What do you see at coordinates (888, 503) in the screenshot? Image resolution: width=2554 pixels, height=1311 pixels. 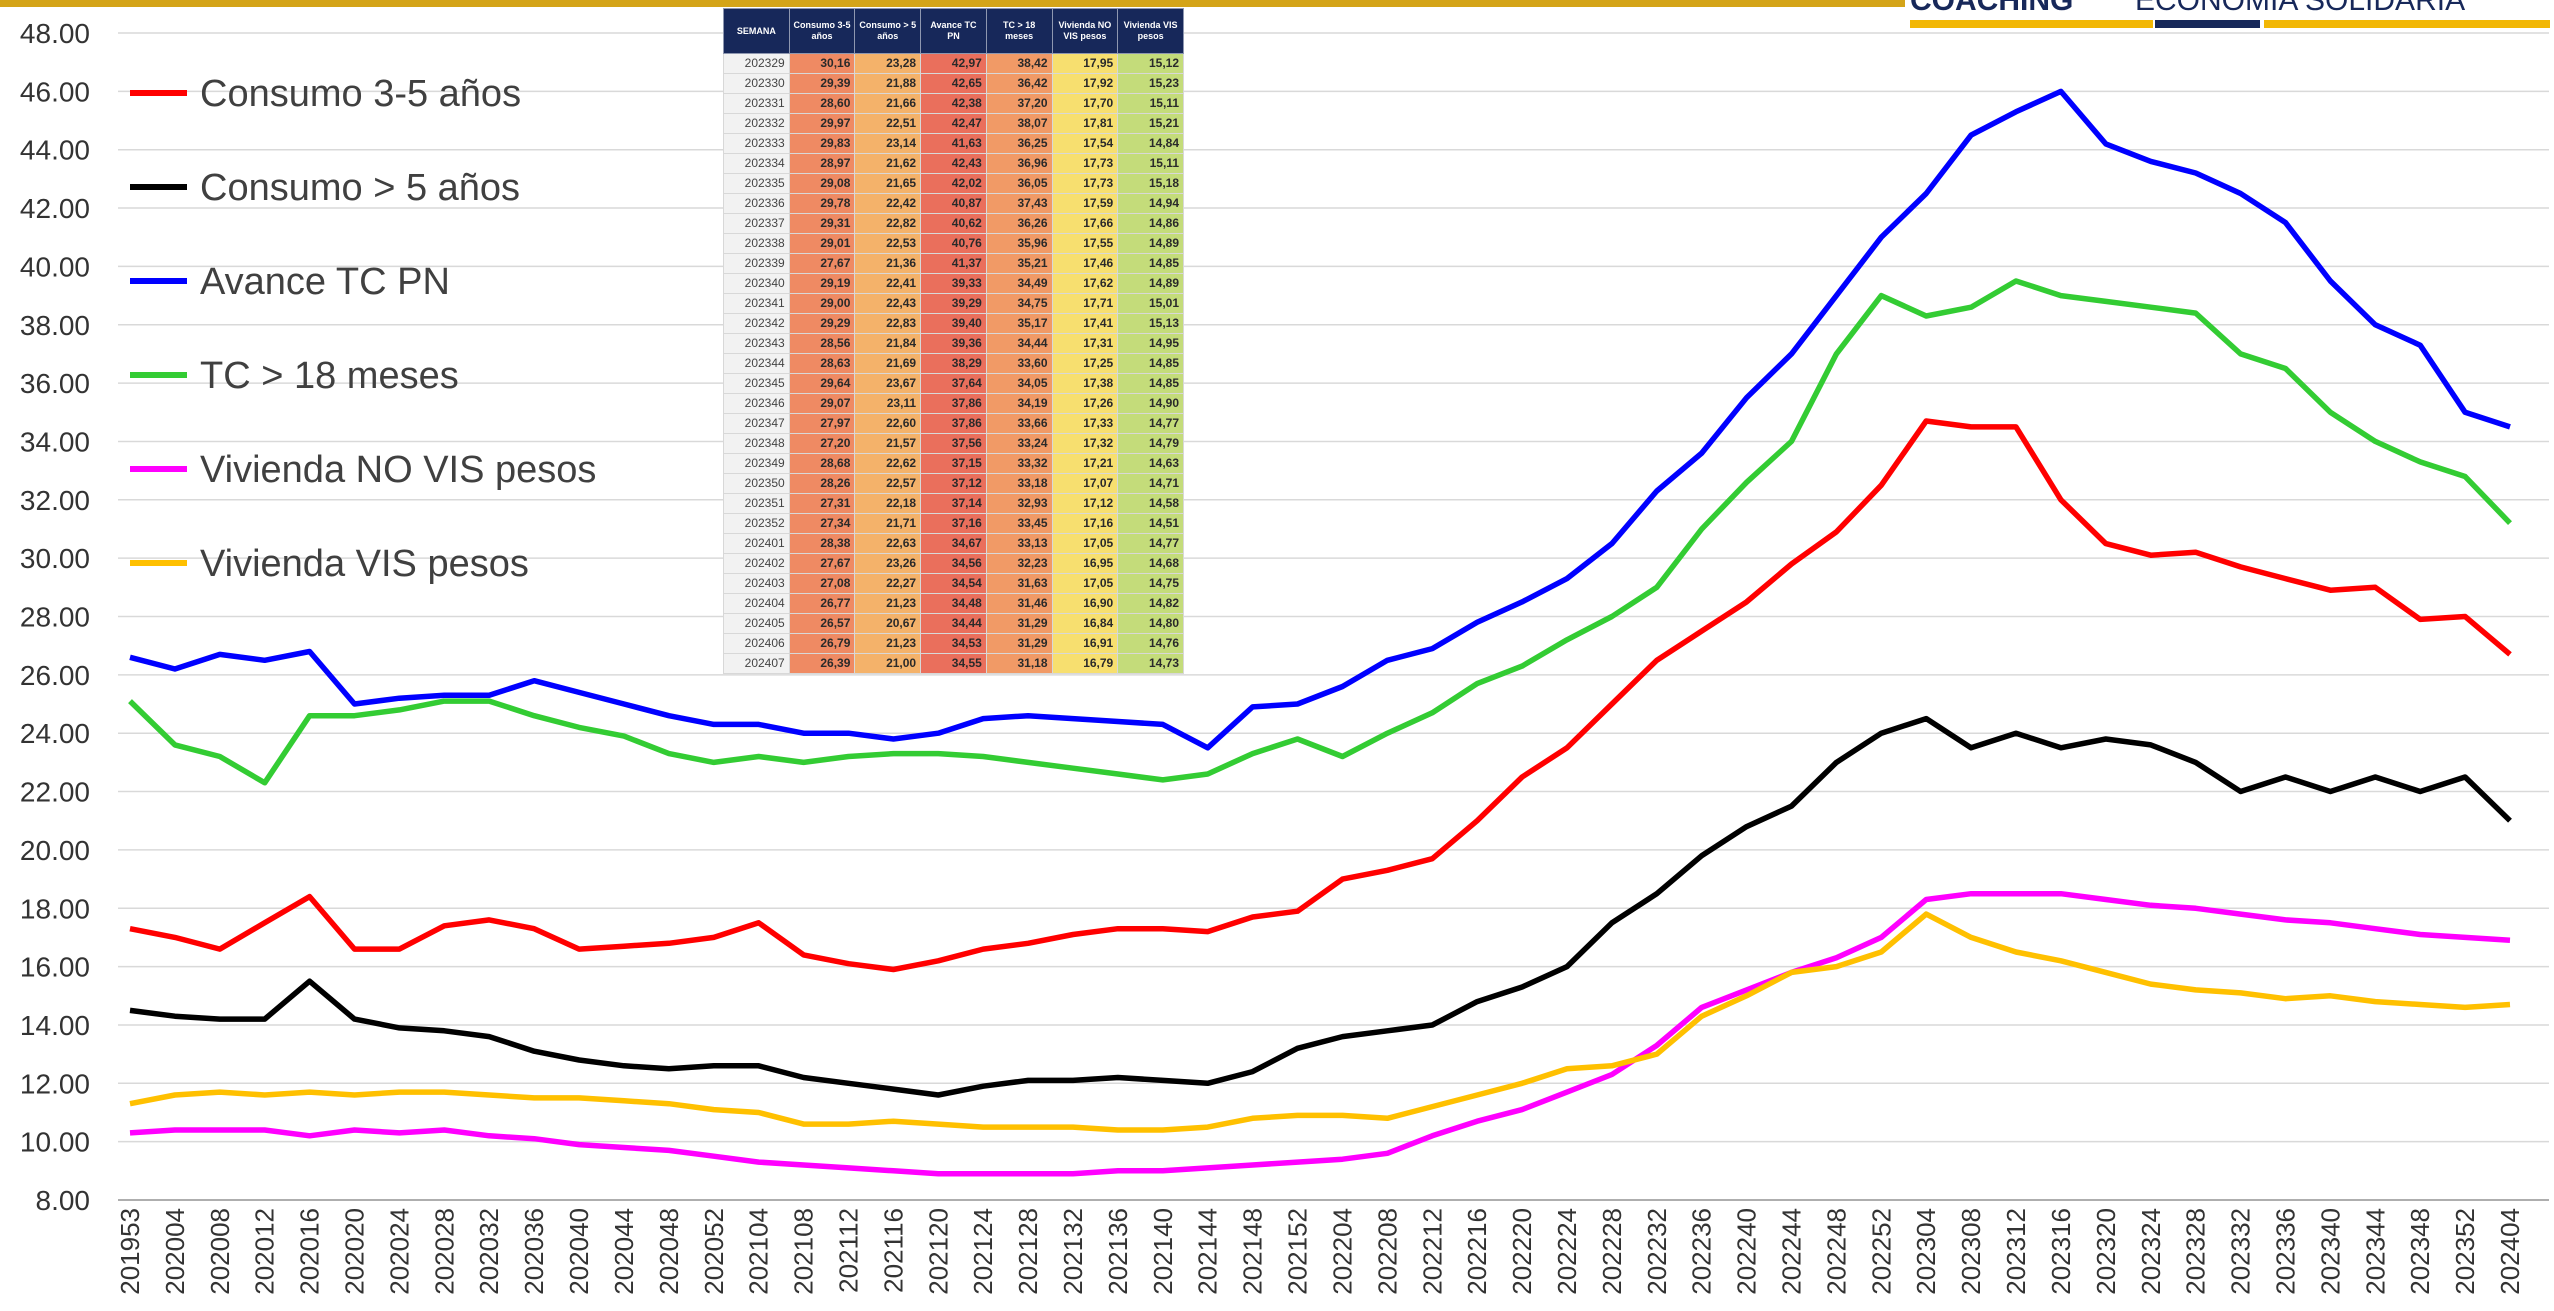 I see `table-cell: 22,18` at bounding box center [888, 503].